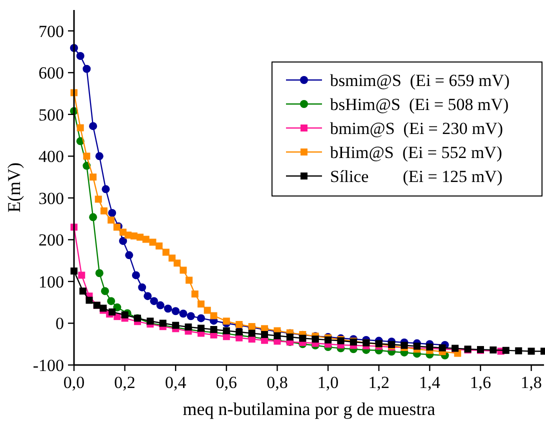 Image resolution: width=545 pixels, height=421 pixels. I want to click on x-tick-label: 0,4, so click(175, 382).